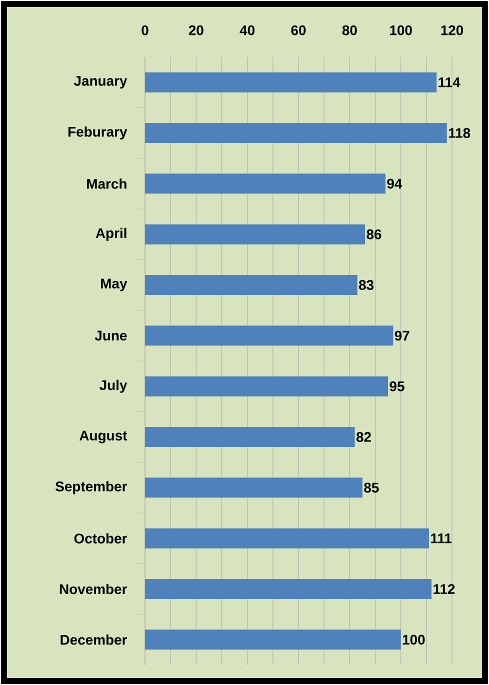  I want to click on y-tick-label: July, so click(114, 386).